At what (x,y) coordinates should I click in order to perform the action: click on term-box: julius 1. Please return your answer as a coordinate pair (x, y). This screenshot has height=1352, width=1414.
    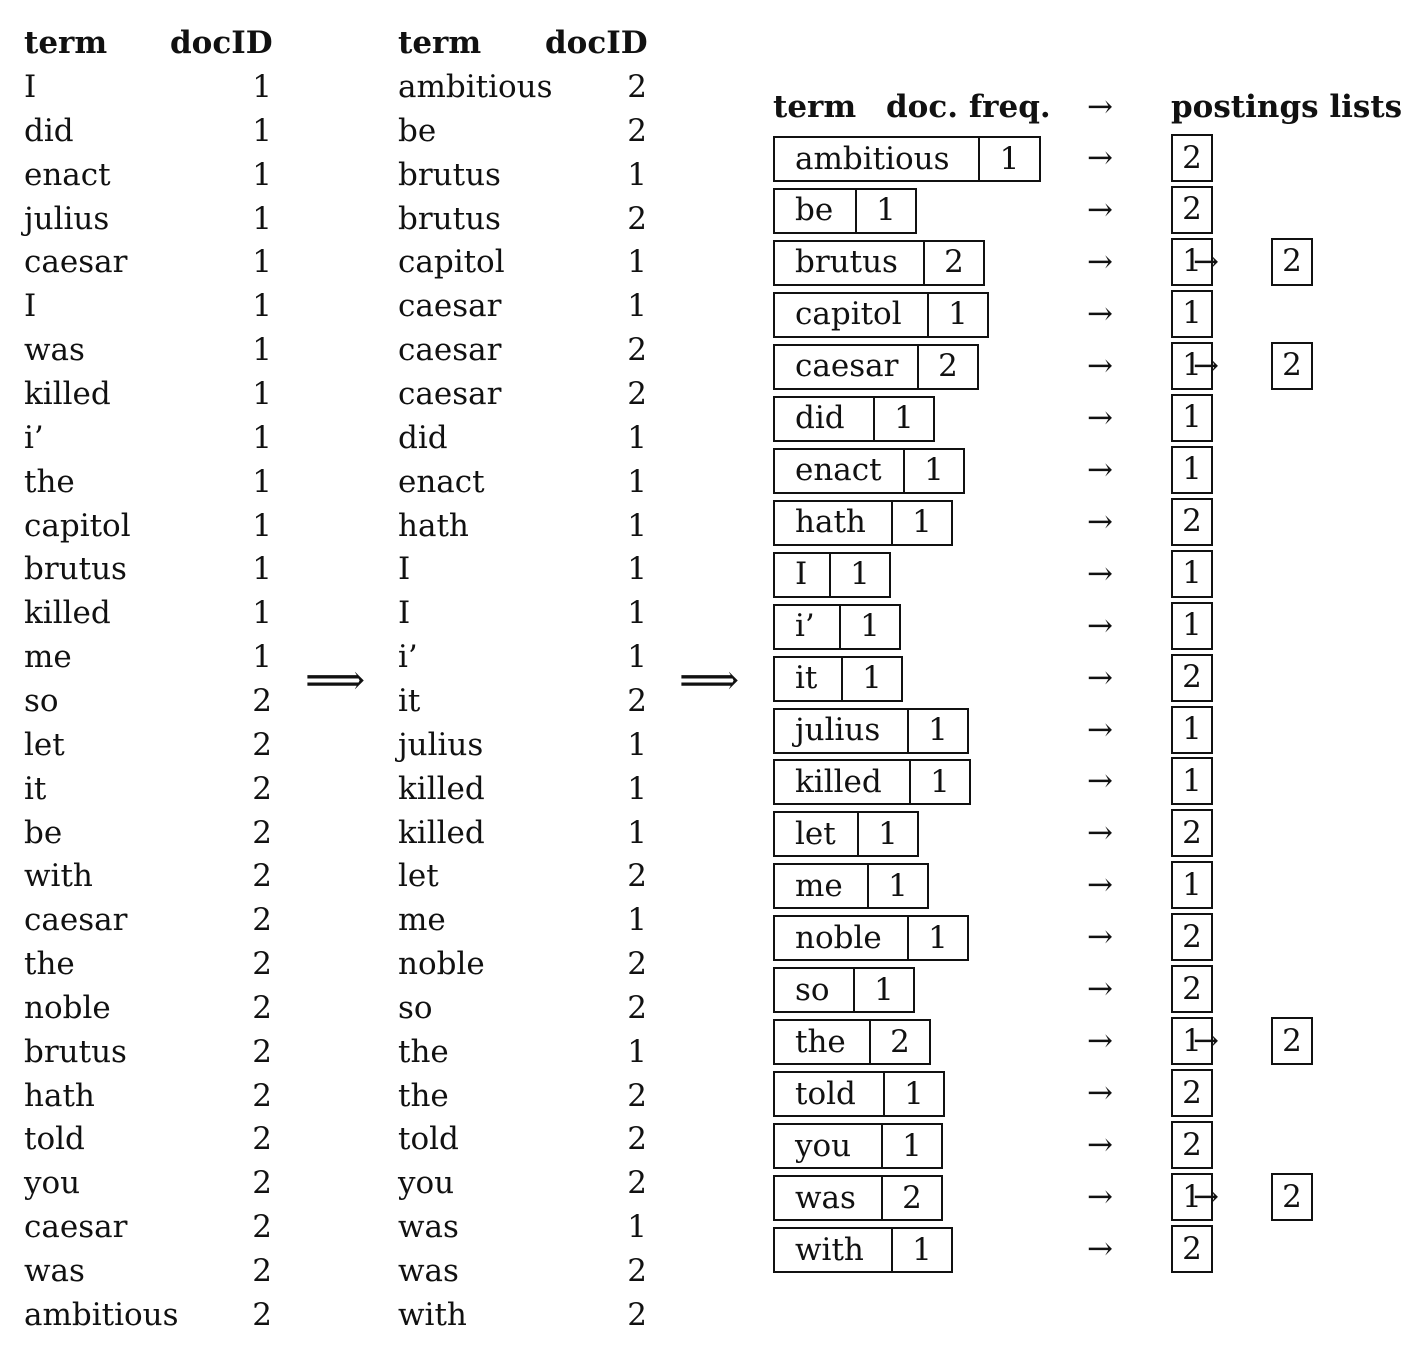
    Looking at the image, I should click on (871, 730).